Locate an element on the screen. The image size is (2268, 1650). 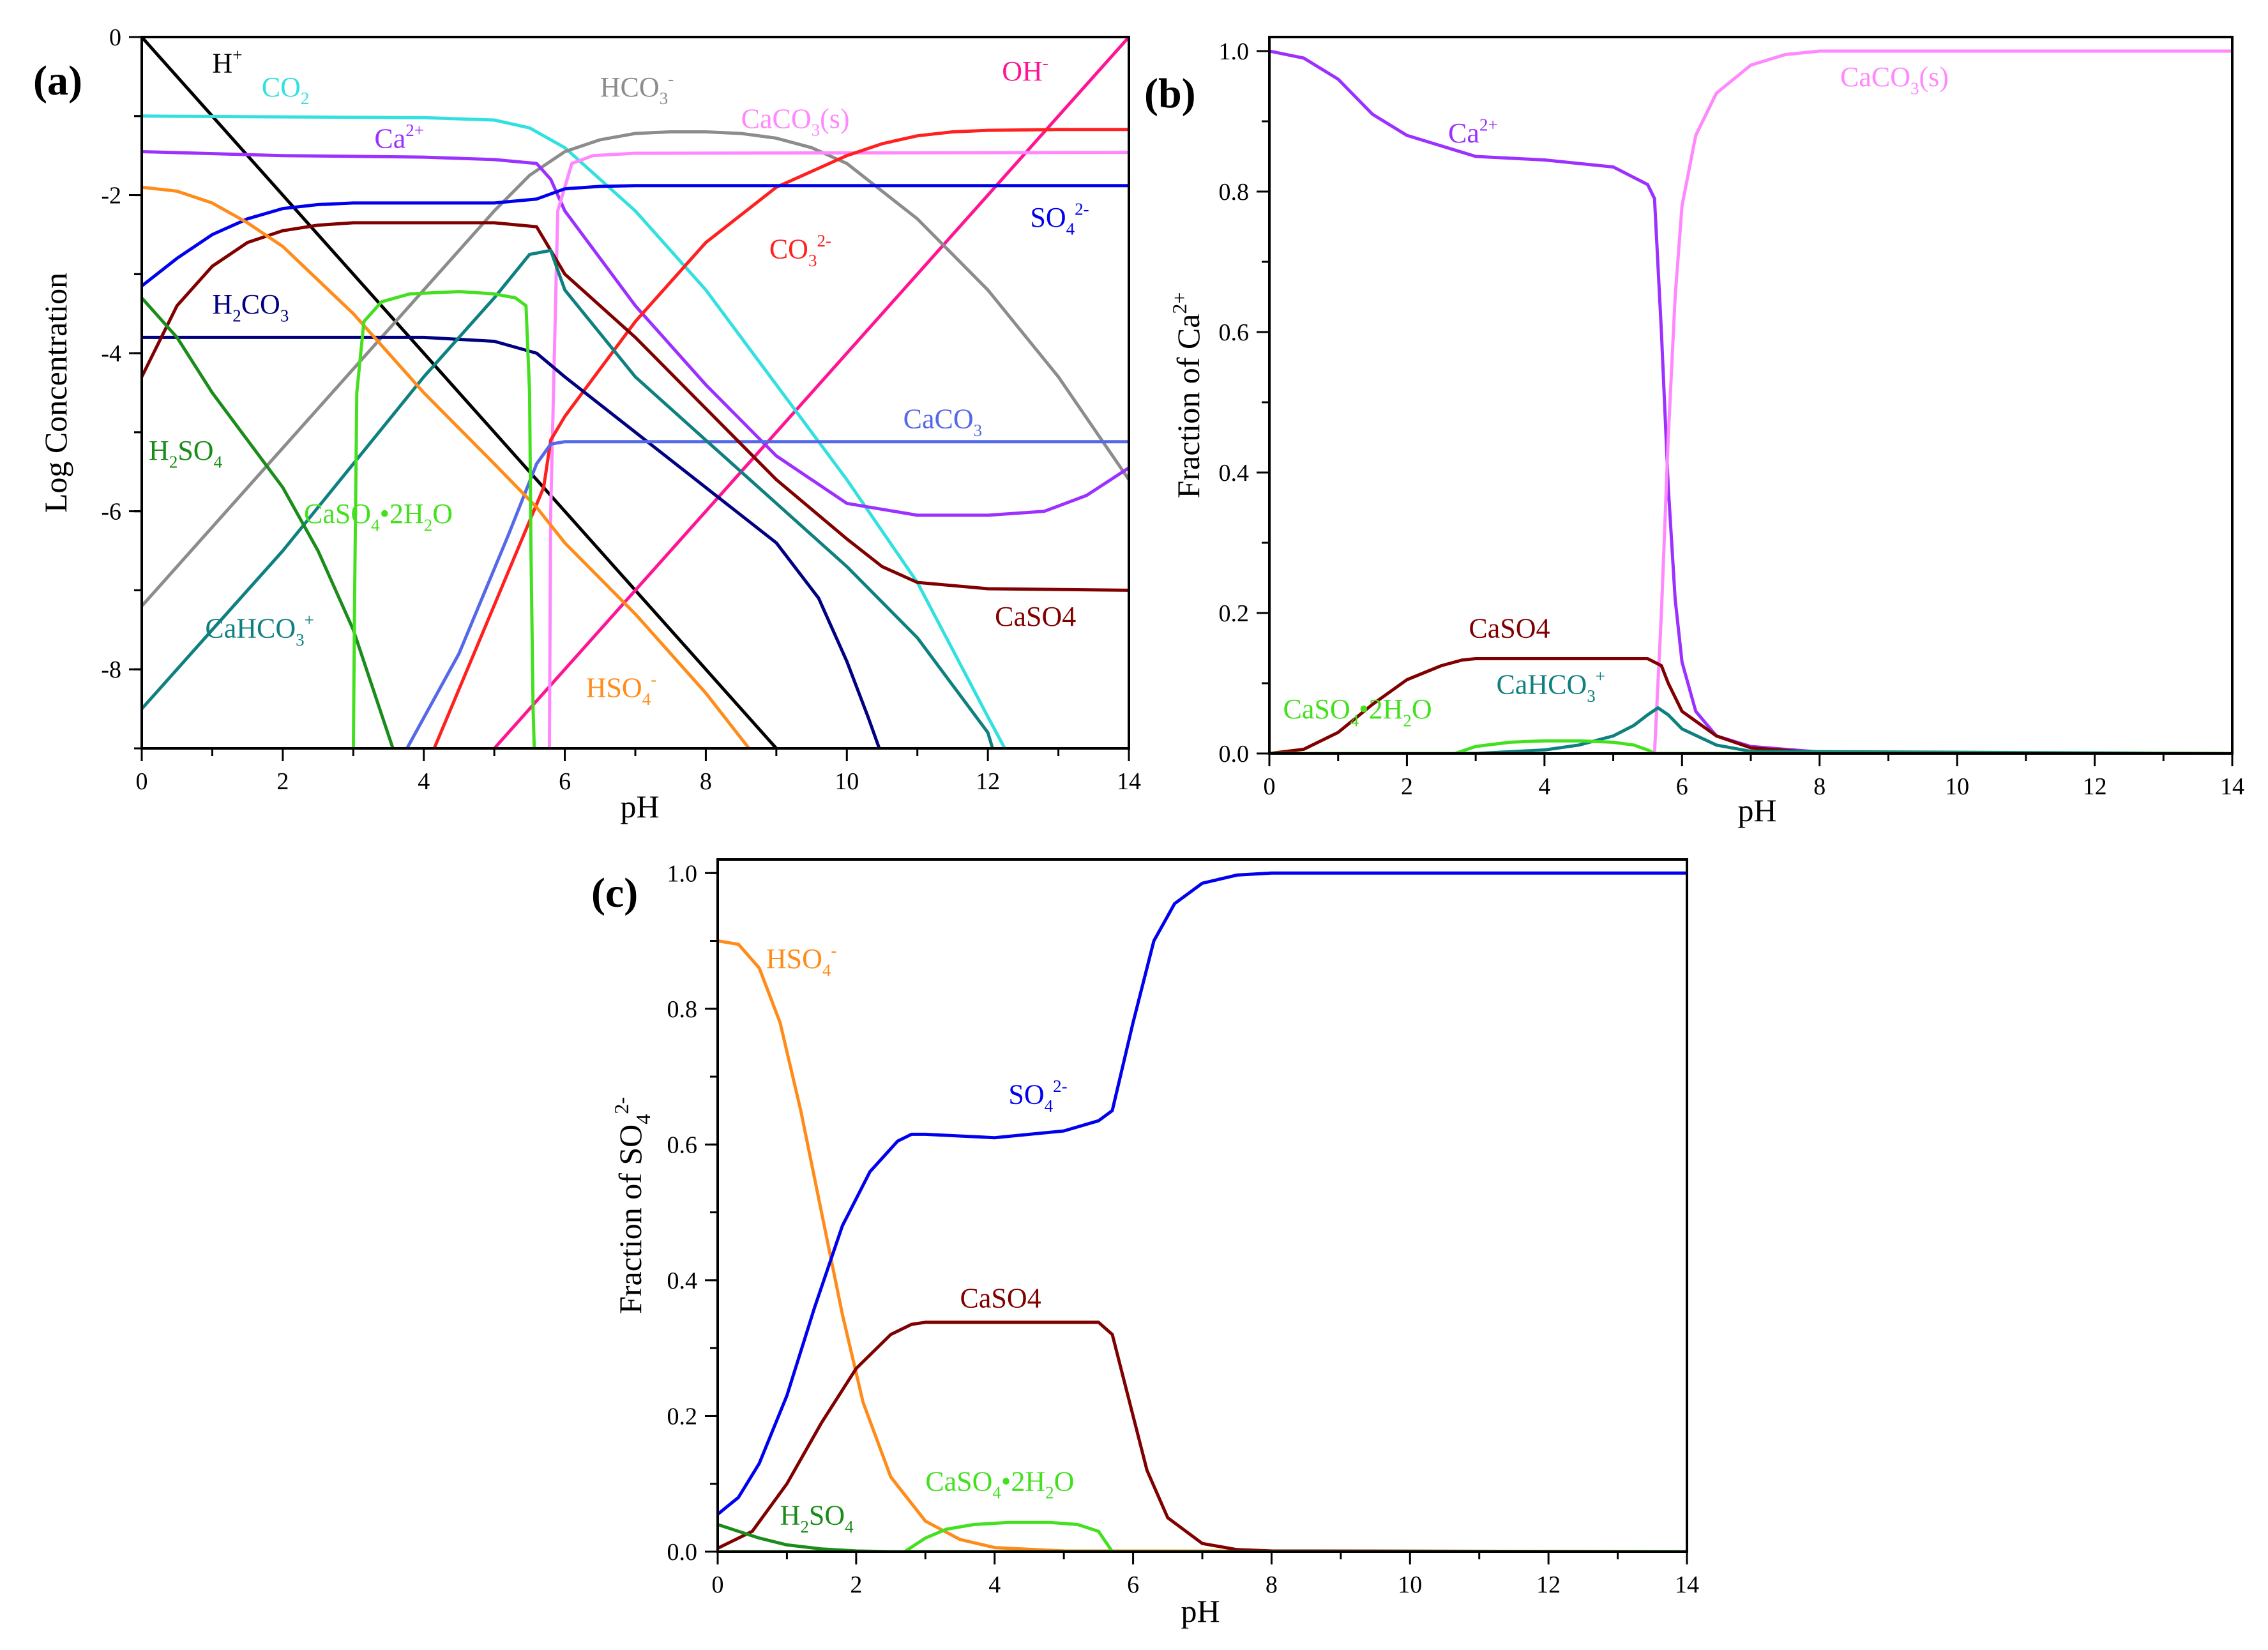
series-label-h-: H+ is located at coordinates (227, 62).